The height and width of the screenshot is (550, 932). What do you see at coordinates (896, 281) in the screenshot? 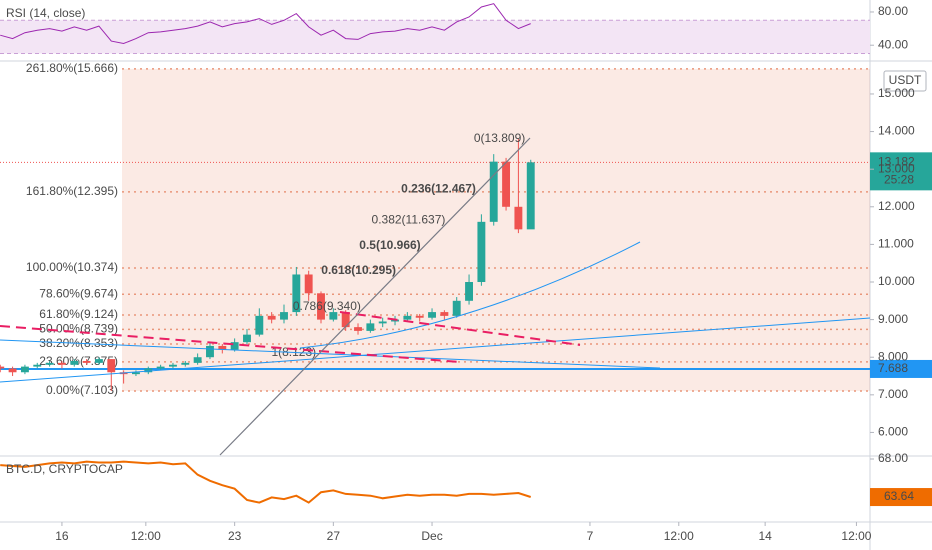
I see `y-tick-label: 10.000` at bounding box center [896, 281].